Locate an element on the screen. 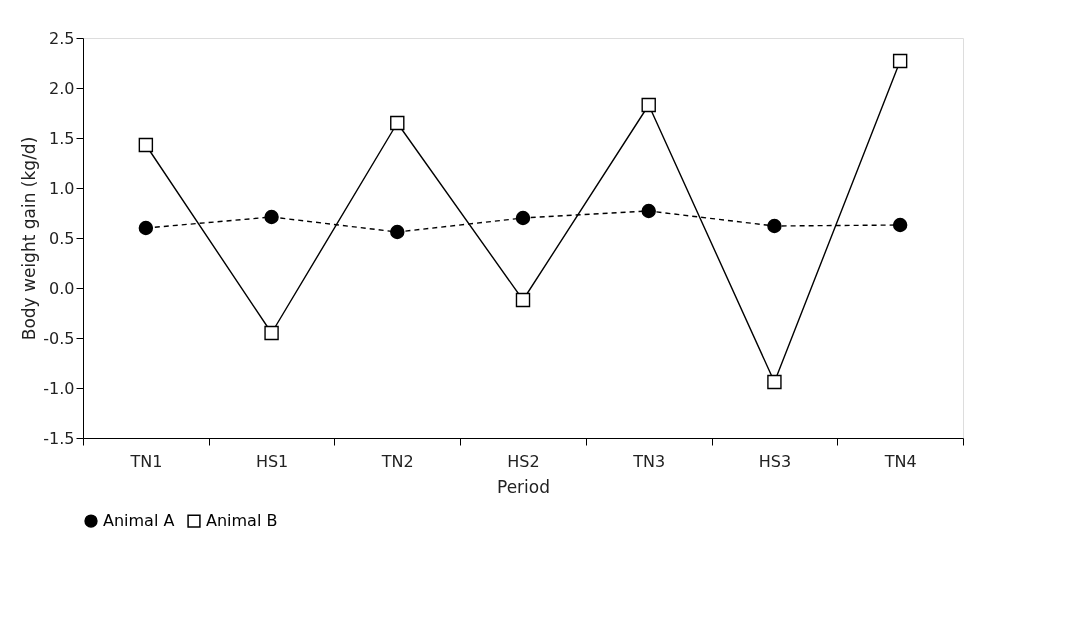 Image resolution: width=1085 pixels, height=623 pixels. y-tick-label: 1.5 is located at coordinates (62, 138).